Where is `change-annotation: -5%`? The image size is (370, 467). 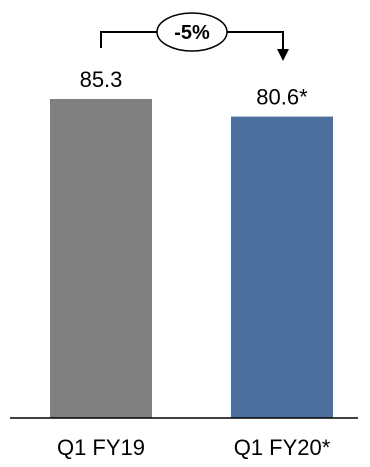
change-annotation: -5% is located at coordinates (194, 36).